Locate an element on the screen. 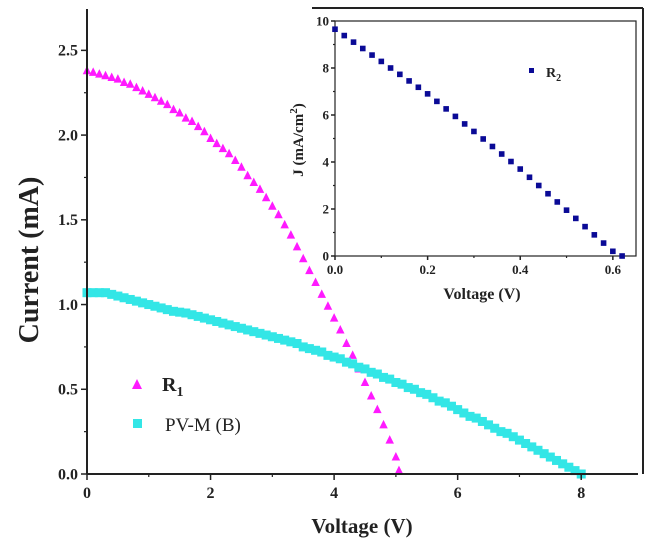  inset-legend: R2 is located at coordinates (545, 75).